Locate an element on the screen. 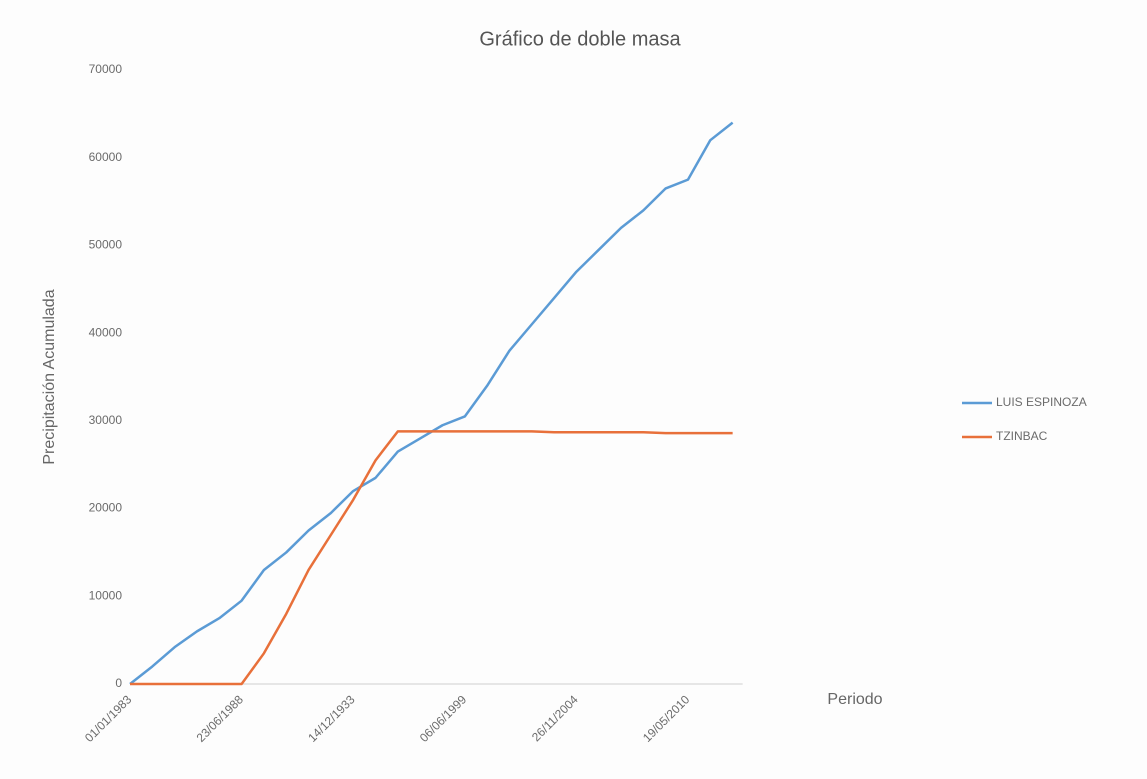 Image resolution: width=1147 pixels, height=779 pixels. y-tick-label: 30000 is located at coordinates (106, 420).